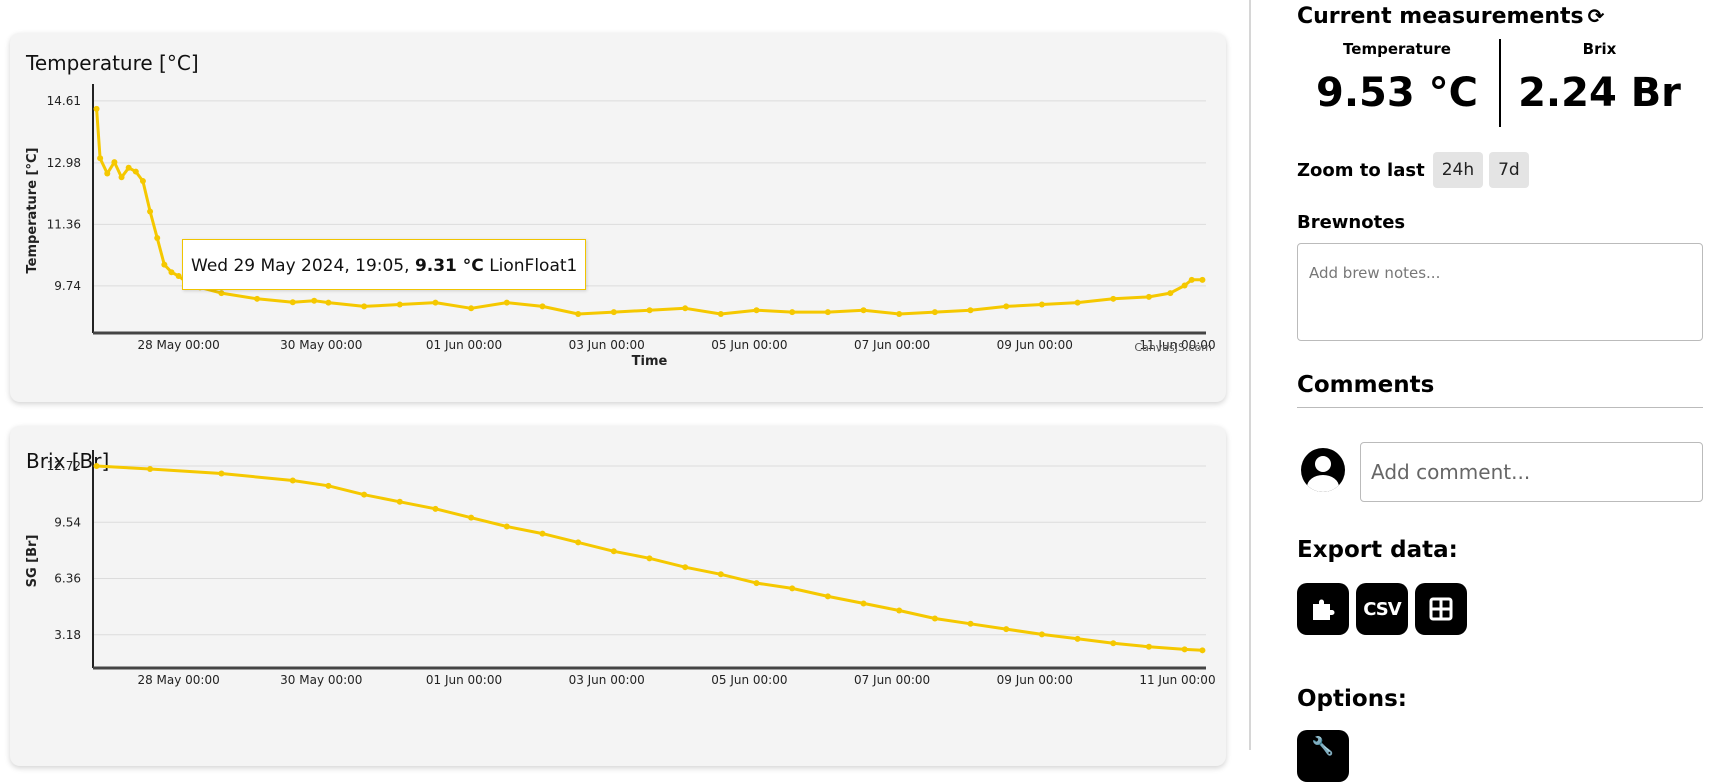 The image size is (1717, 782). I want to click on temperature-label: Temperature, so click(1397, 49).